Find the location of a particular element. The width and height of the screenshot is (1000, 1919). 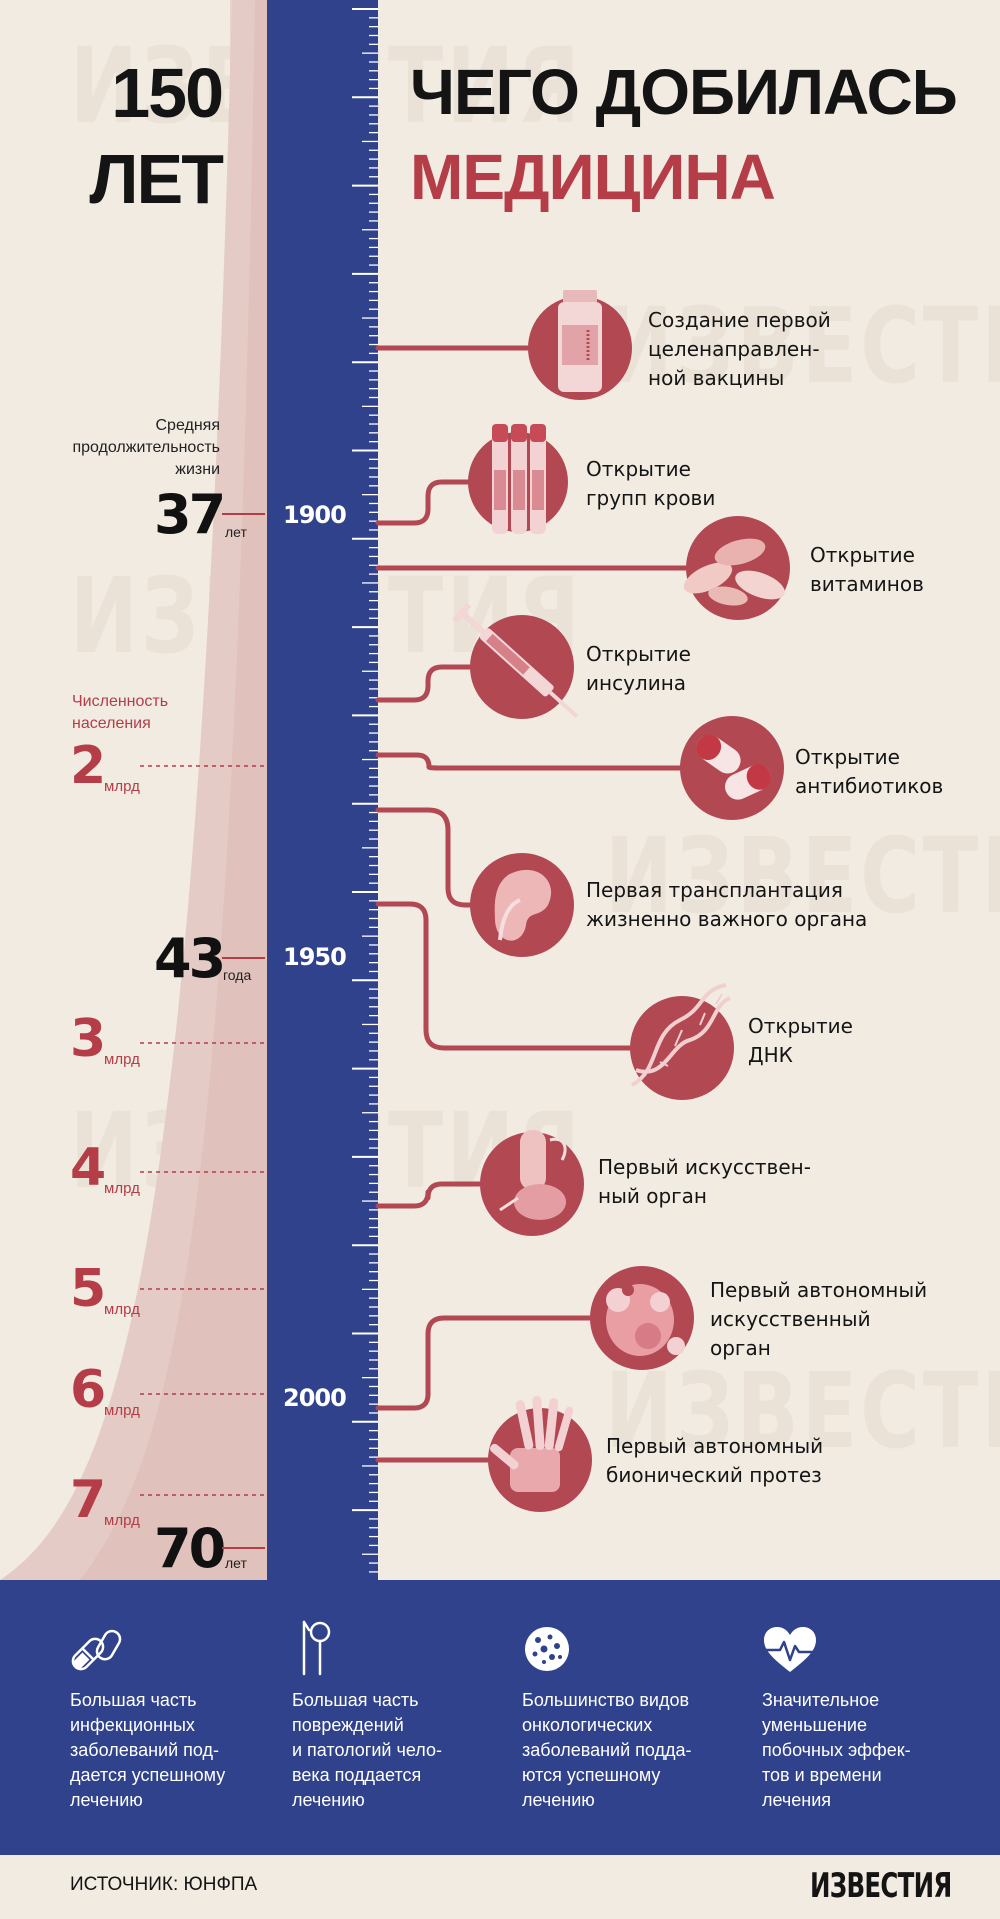

life-expectancy-value: 70 is located at coordinates (190, 1548).